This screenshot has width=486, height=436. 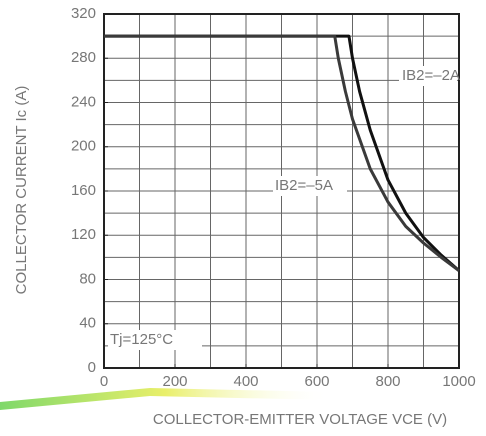 I want to click on x-tick-label: 1000, so click(x=458, y=381).